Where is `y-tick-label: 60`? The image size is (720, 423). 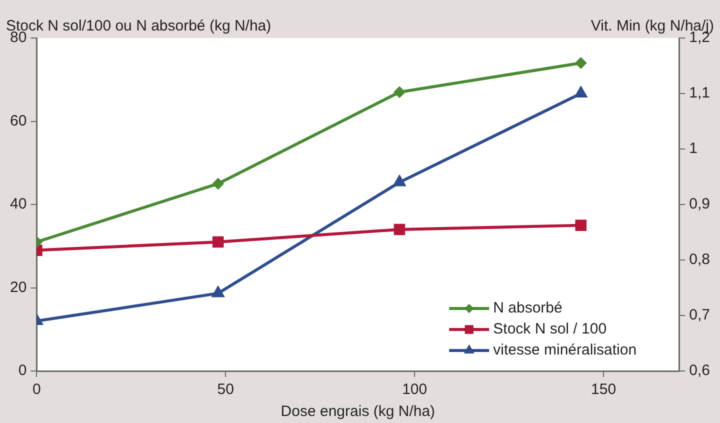 y-tick-label: 60 is located at coordinates (18, 121).